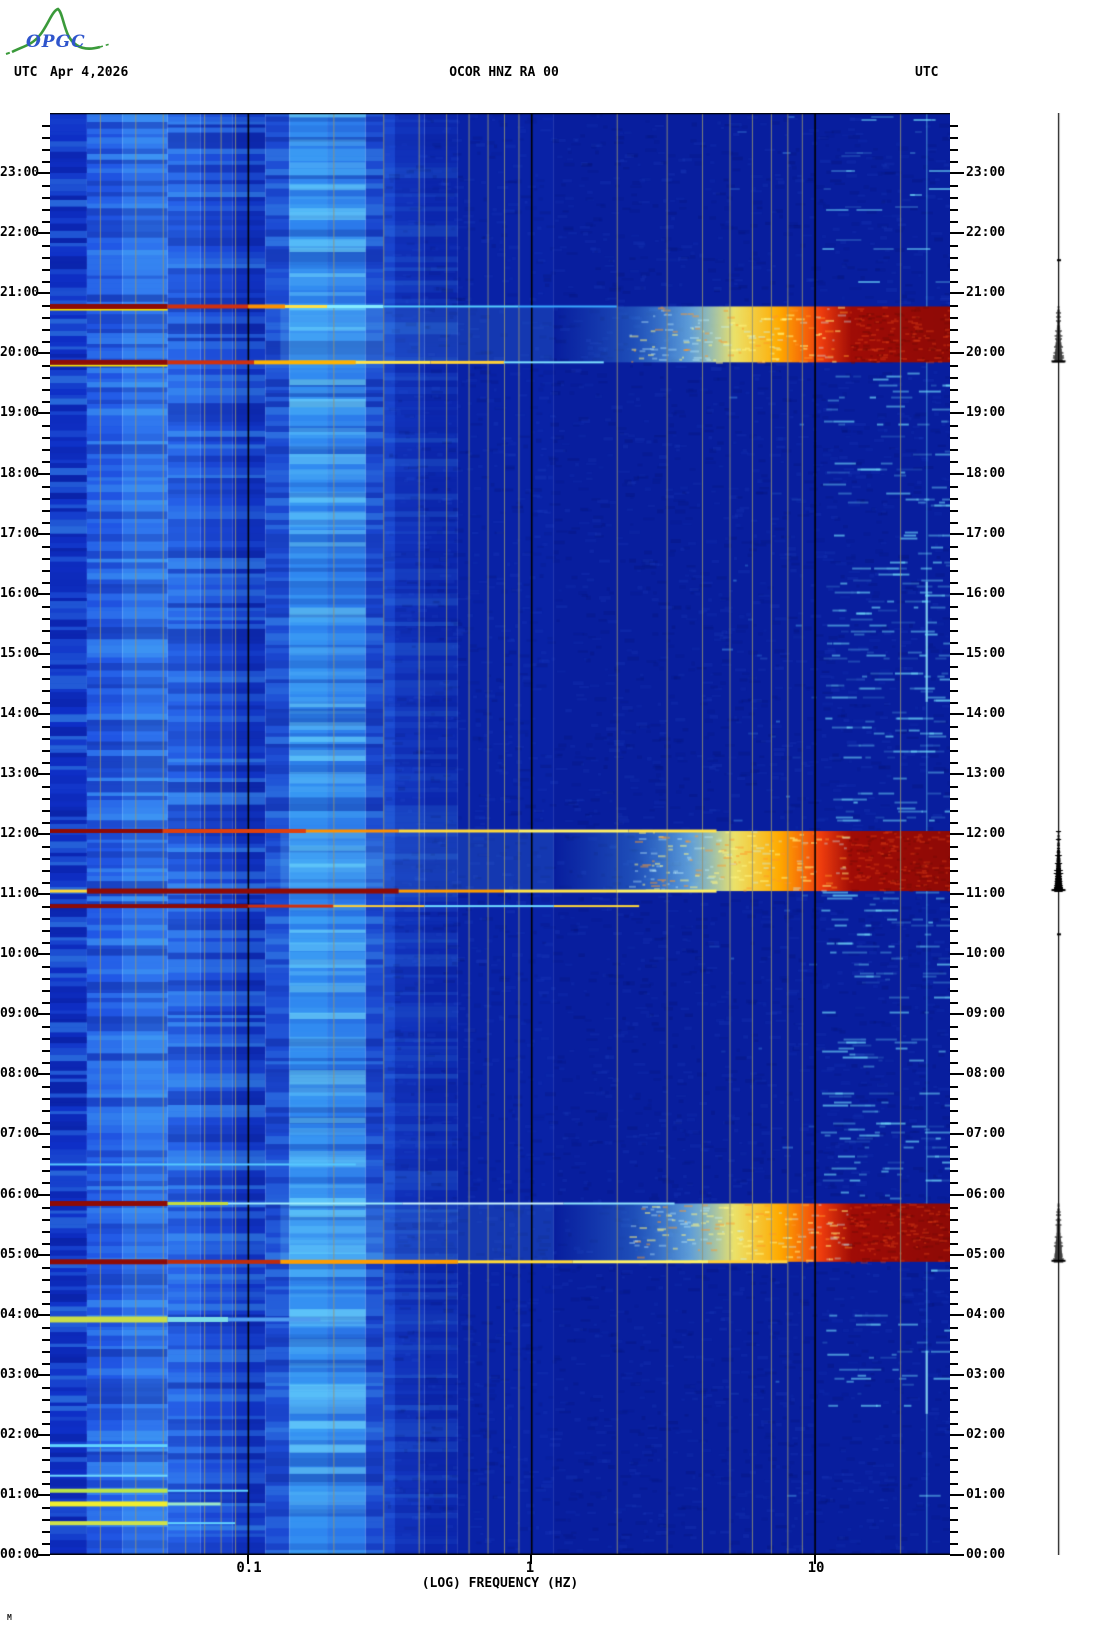  What do you see at coordinates (89, 72) in the screenshot?
I see `date-label: Apr 4,2026` at bounding box center [89, 72].